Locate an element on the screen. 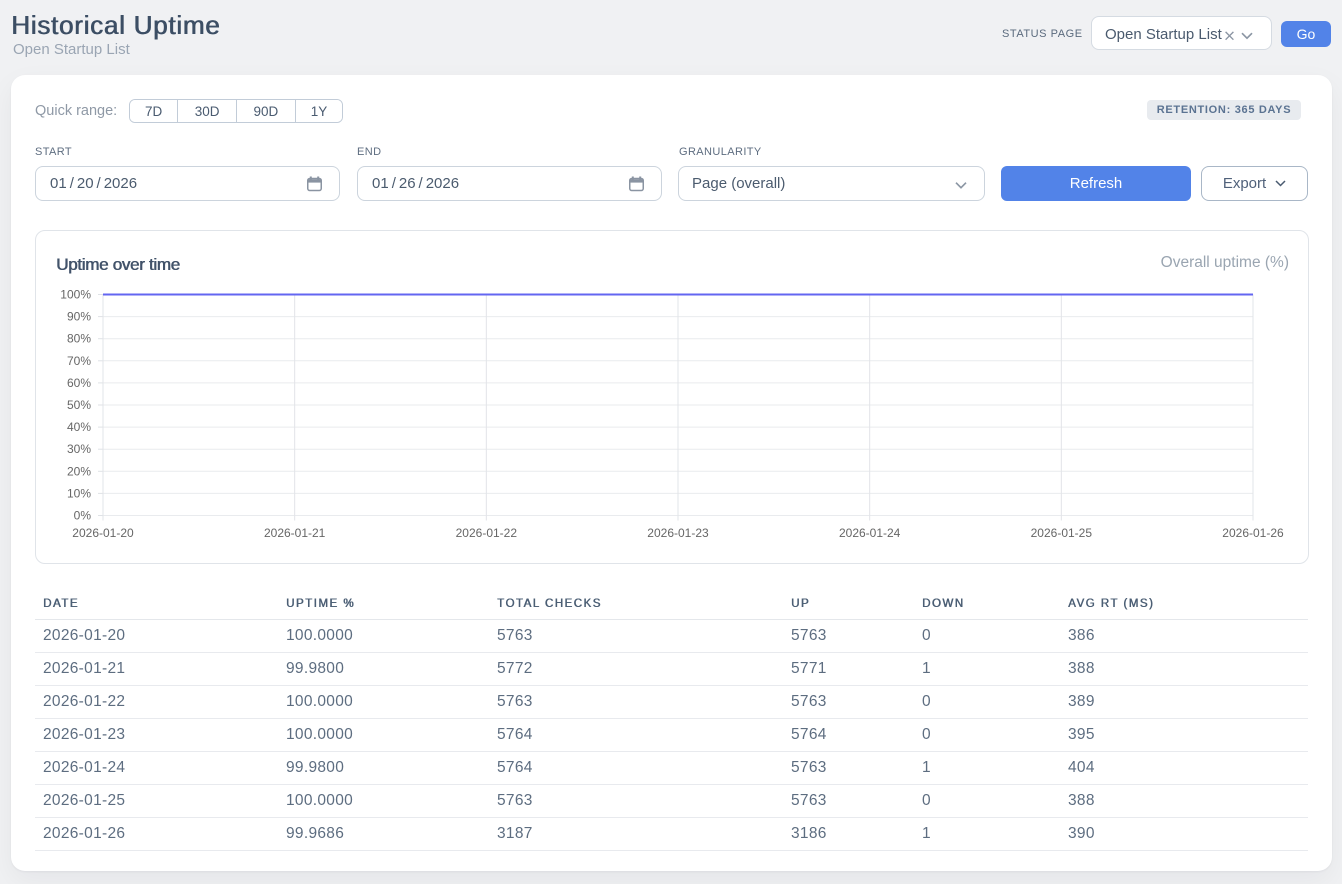 Image resolution: width=1342 pixels, height=884 pixels. svg-text: 50% is located at coordinates (79, 405).